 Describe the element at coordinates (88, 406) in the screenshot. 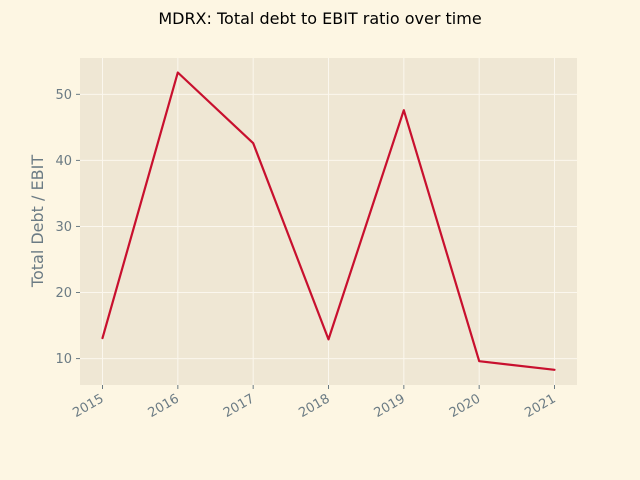

I see `x-tick-label: 2015` at that location.